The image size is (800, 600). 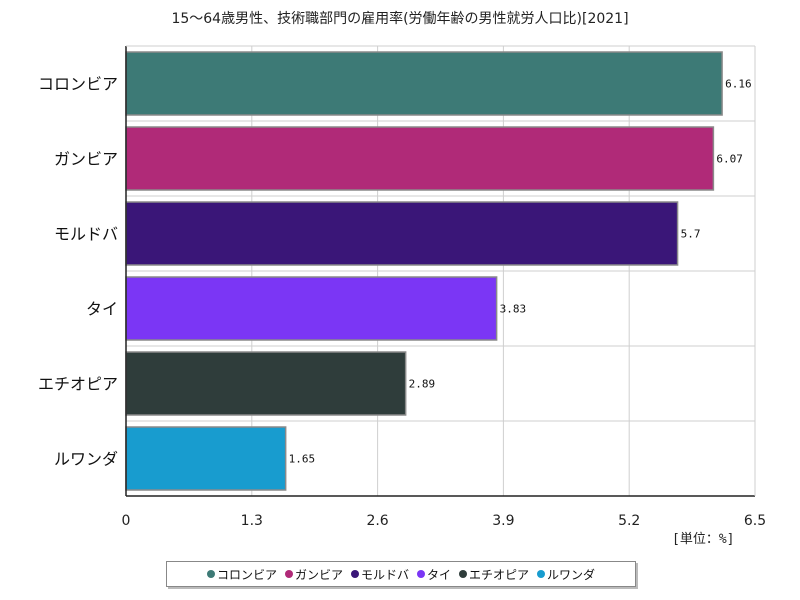 I want to click on x-tick-label: 6.5, so click(x=755, y=521).